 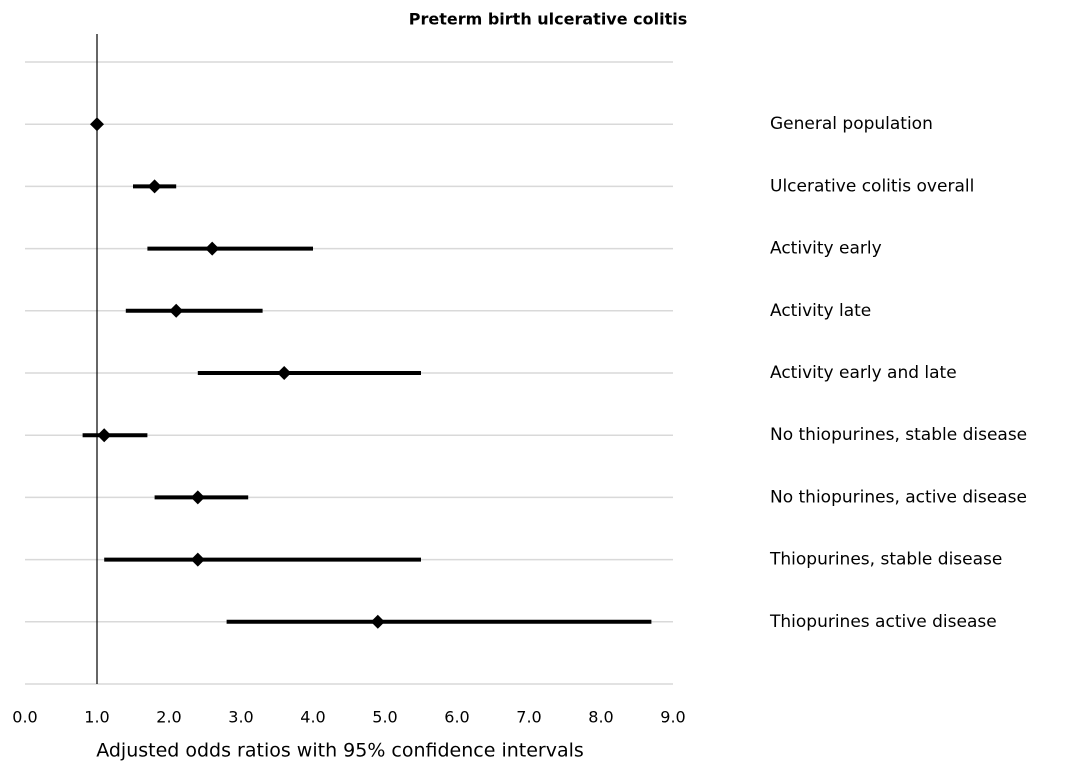 What do you see at coordinates (898, 497) in the screenshot?
I see `category-label: No thiopurines, active disease` at bounding box center [898, 497].